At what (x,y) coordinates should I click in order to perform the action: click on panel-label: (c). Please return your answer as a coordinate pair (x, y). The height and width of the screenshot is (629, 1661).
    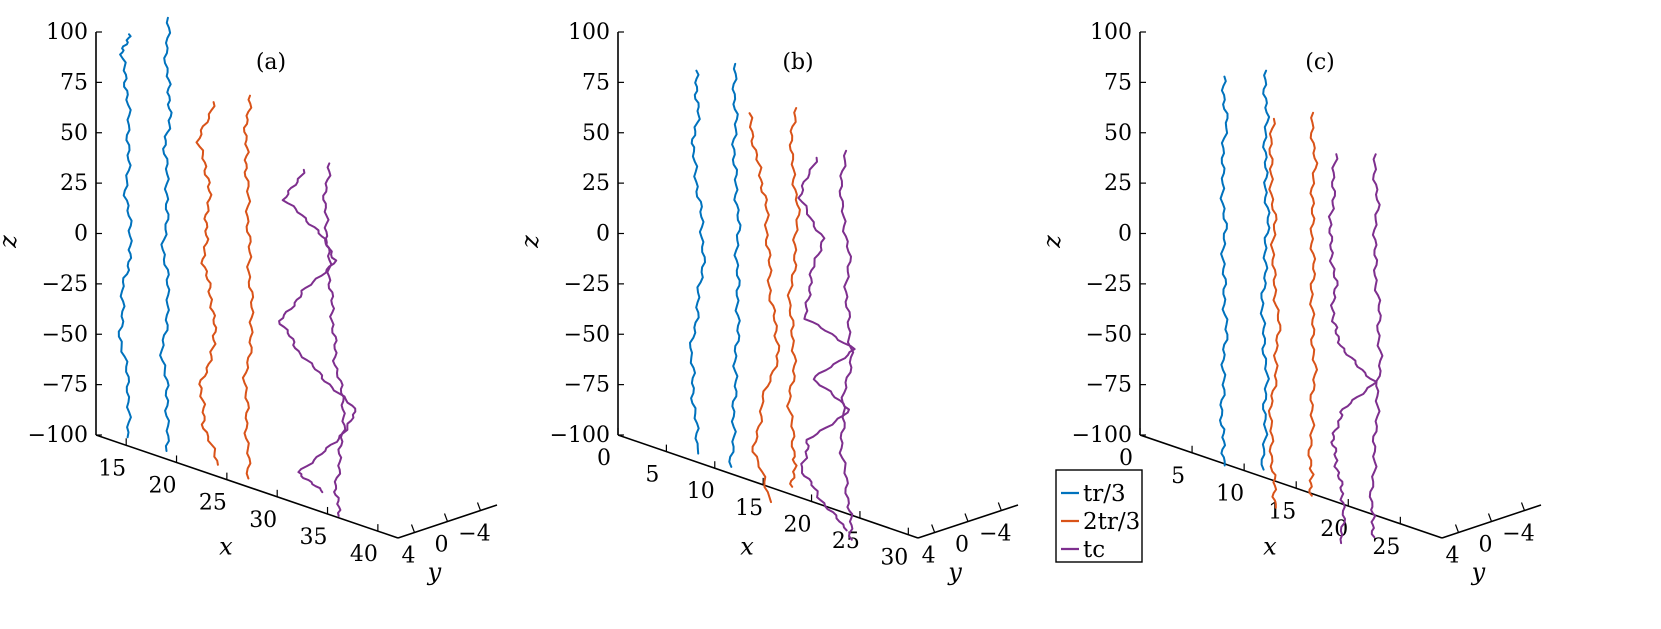
    Looking at the image, I should click on (1320, 62).